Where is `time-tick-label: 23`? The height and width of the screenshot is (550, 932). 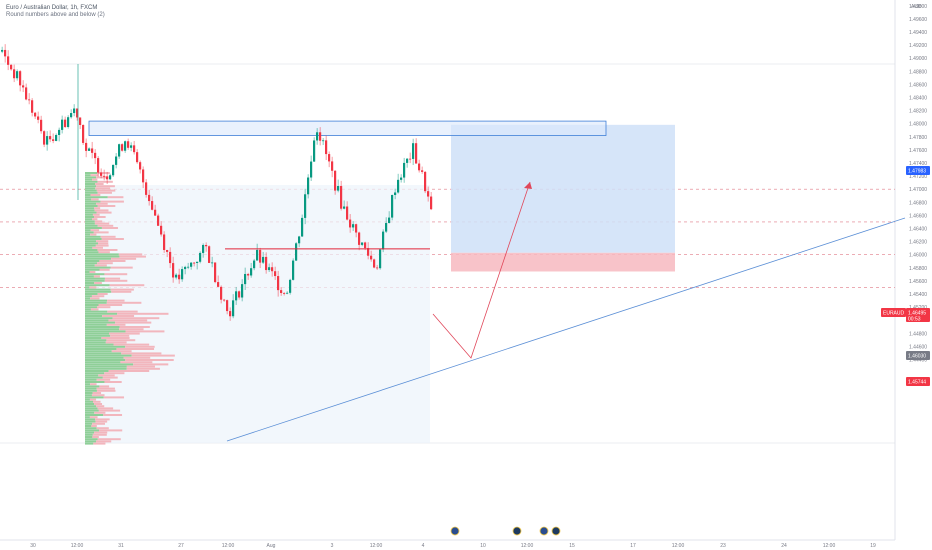 time-tick-label: 23 is located at coordinates (723, 546).